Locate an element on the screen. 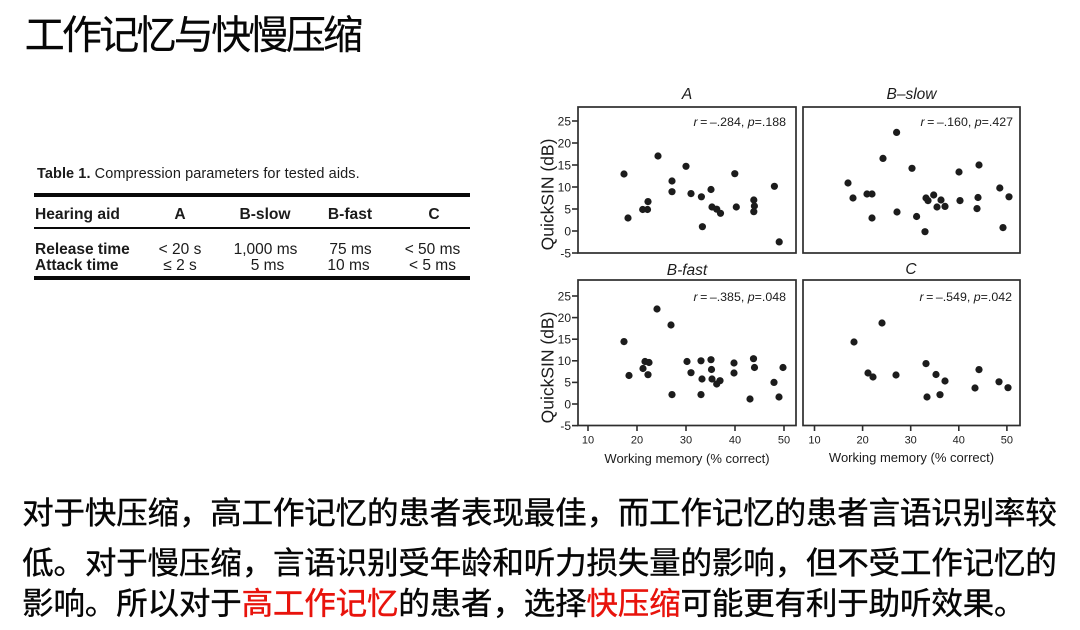  svg-text: B-fast is located at coordinates (687, 270).